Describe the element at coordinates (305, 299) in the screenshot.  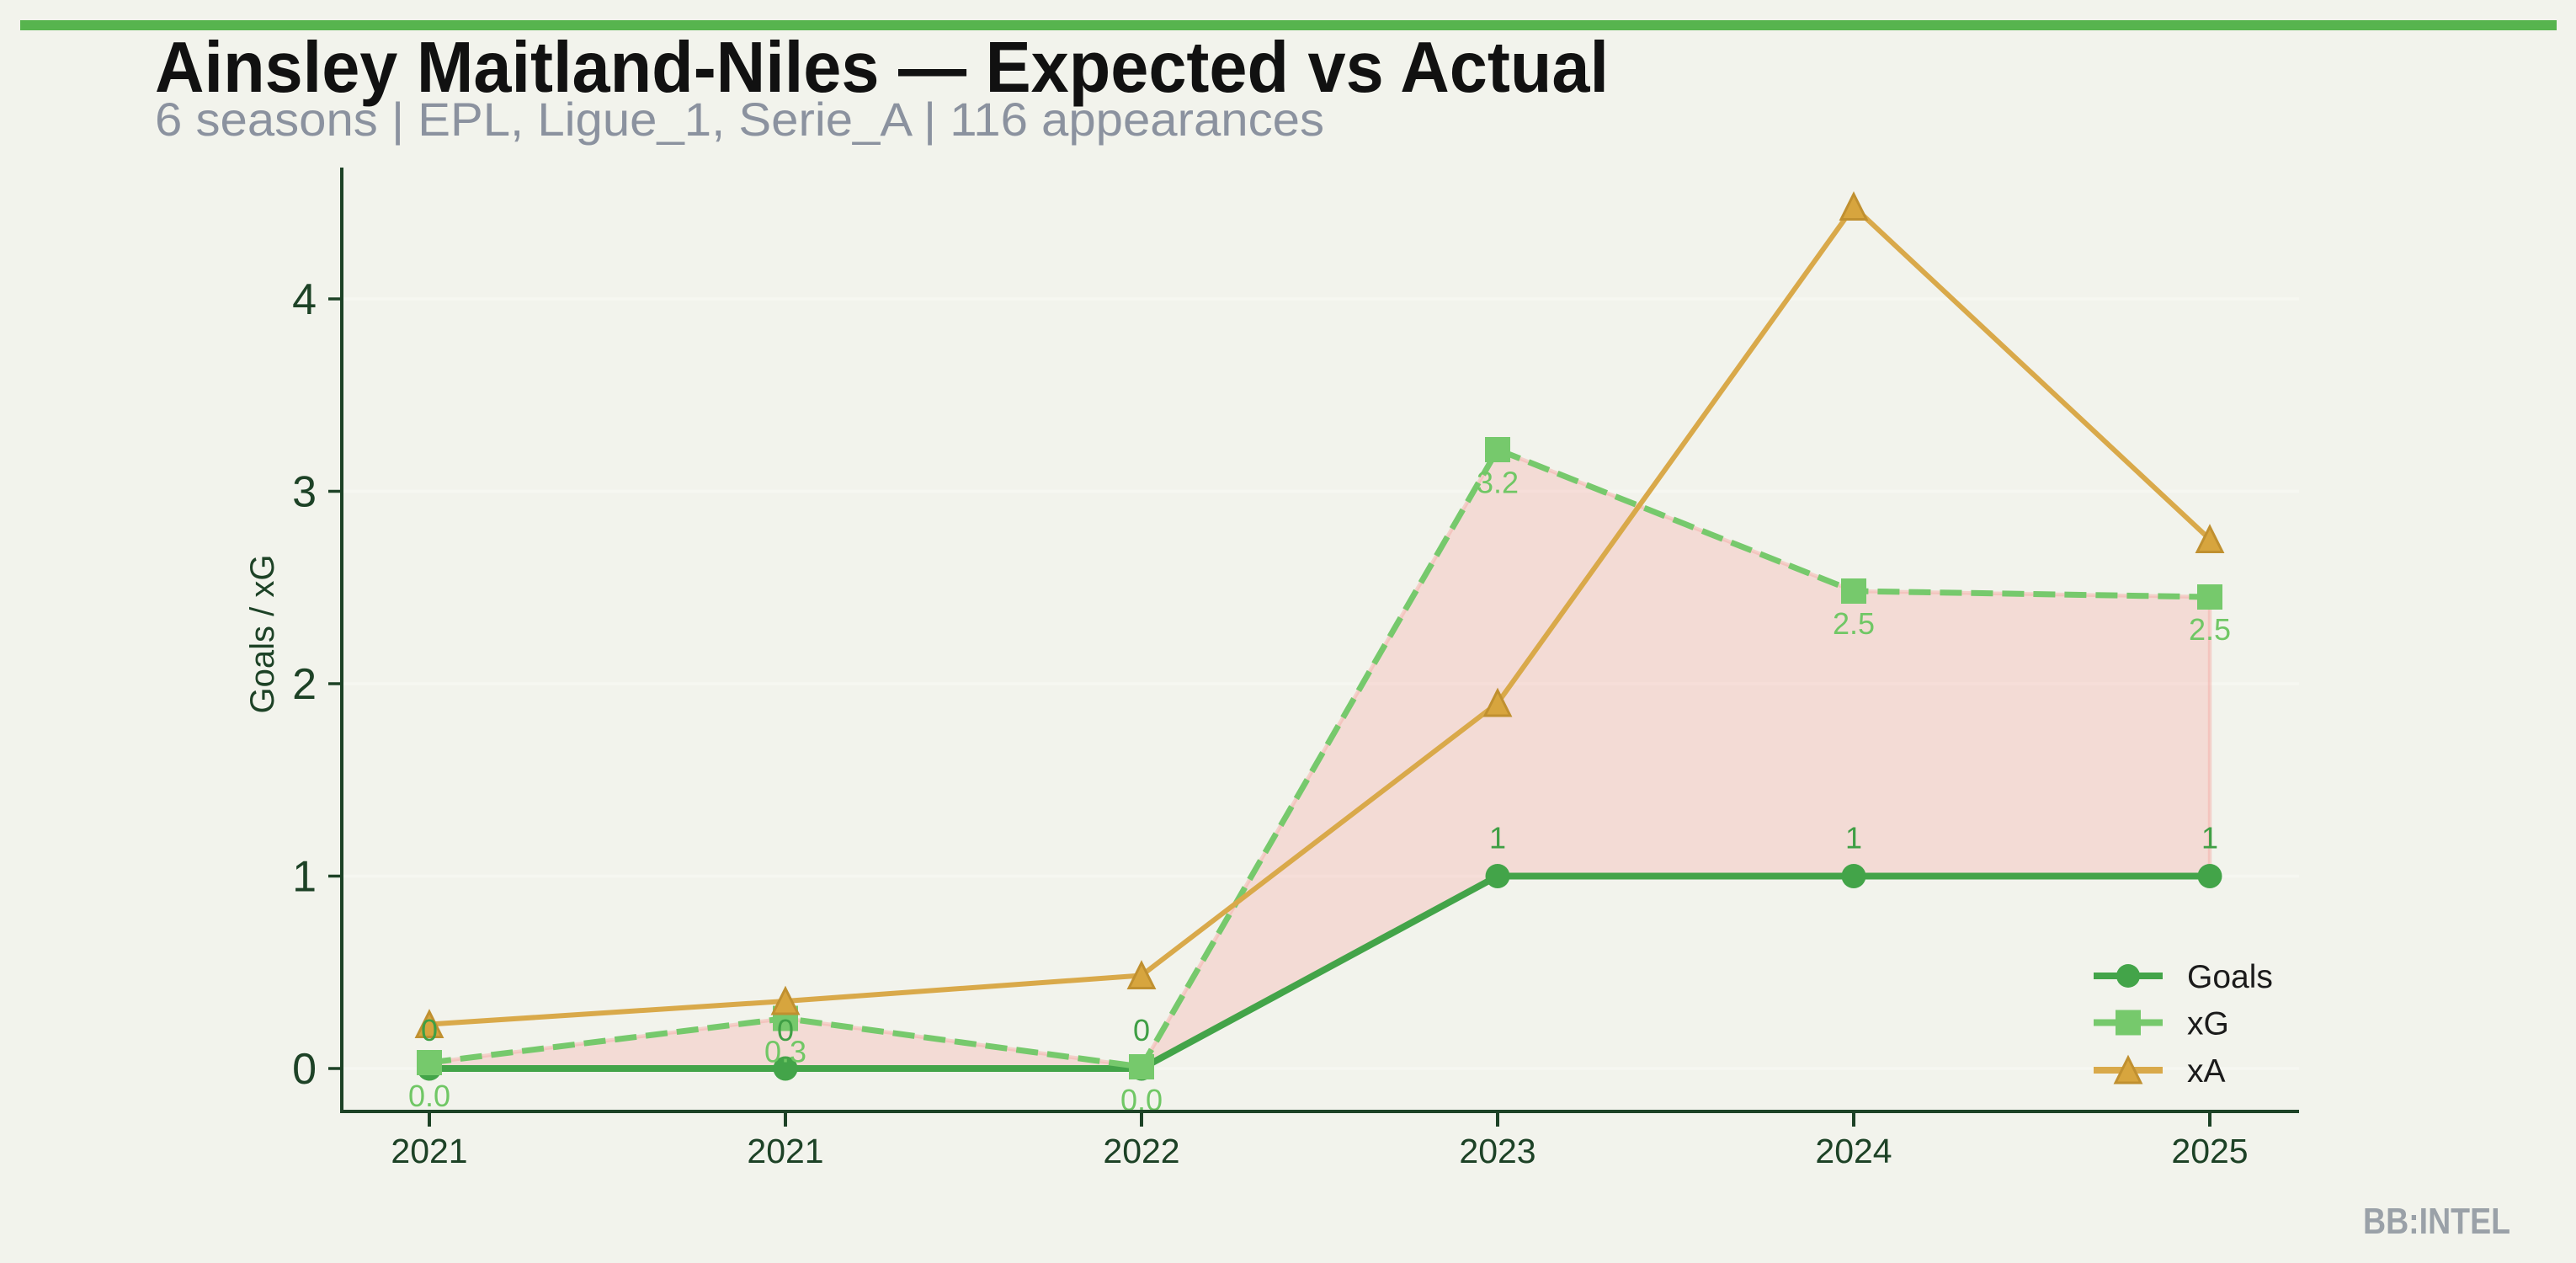
I see `svg-text: 4` at that location.